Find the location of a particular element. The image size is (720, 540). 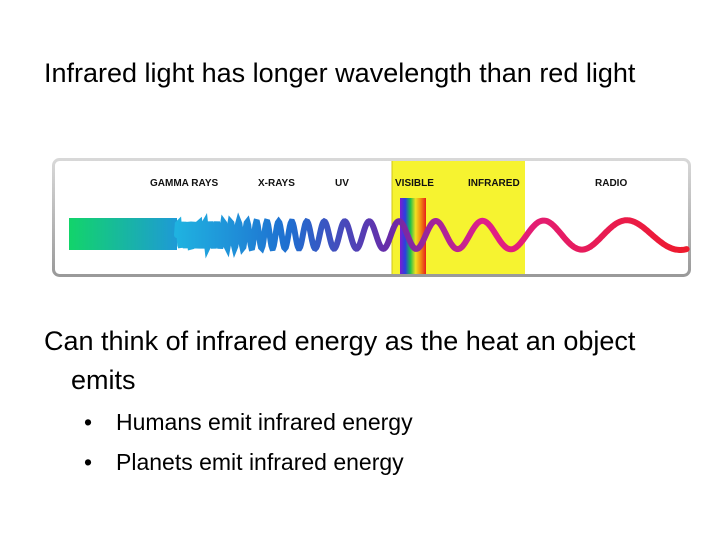

spectrum-wave is located at coordinates (432, 235).